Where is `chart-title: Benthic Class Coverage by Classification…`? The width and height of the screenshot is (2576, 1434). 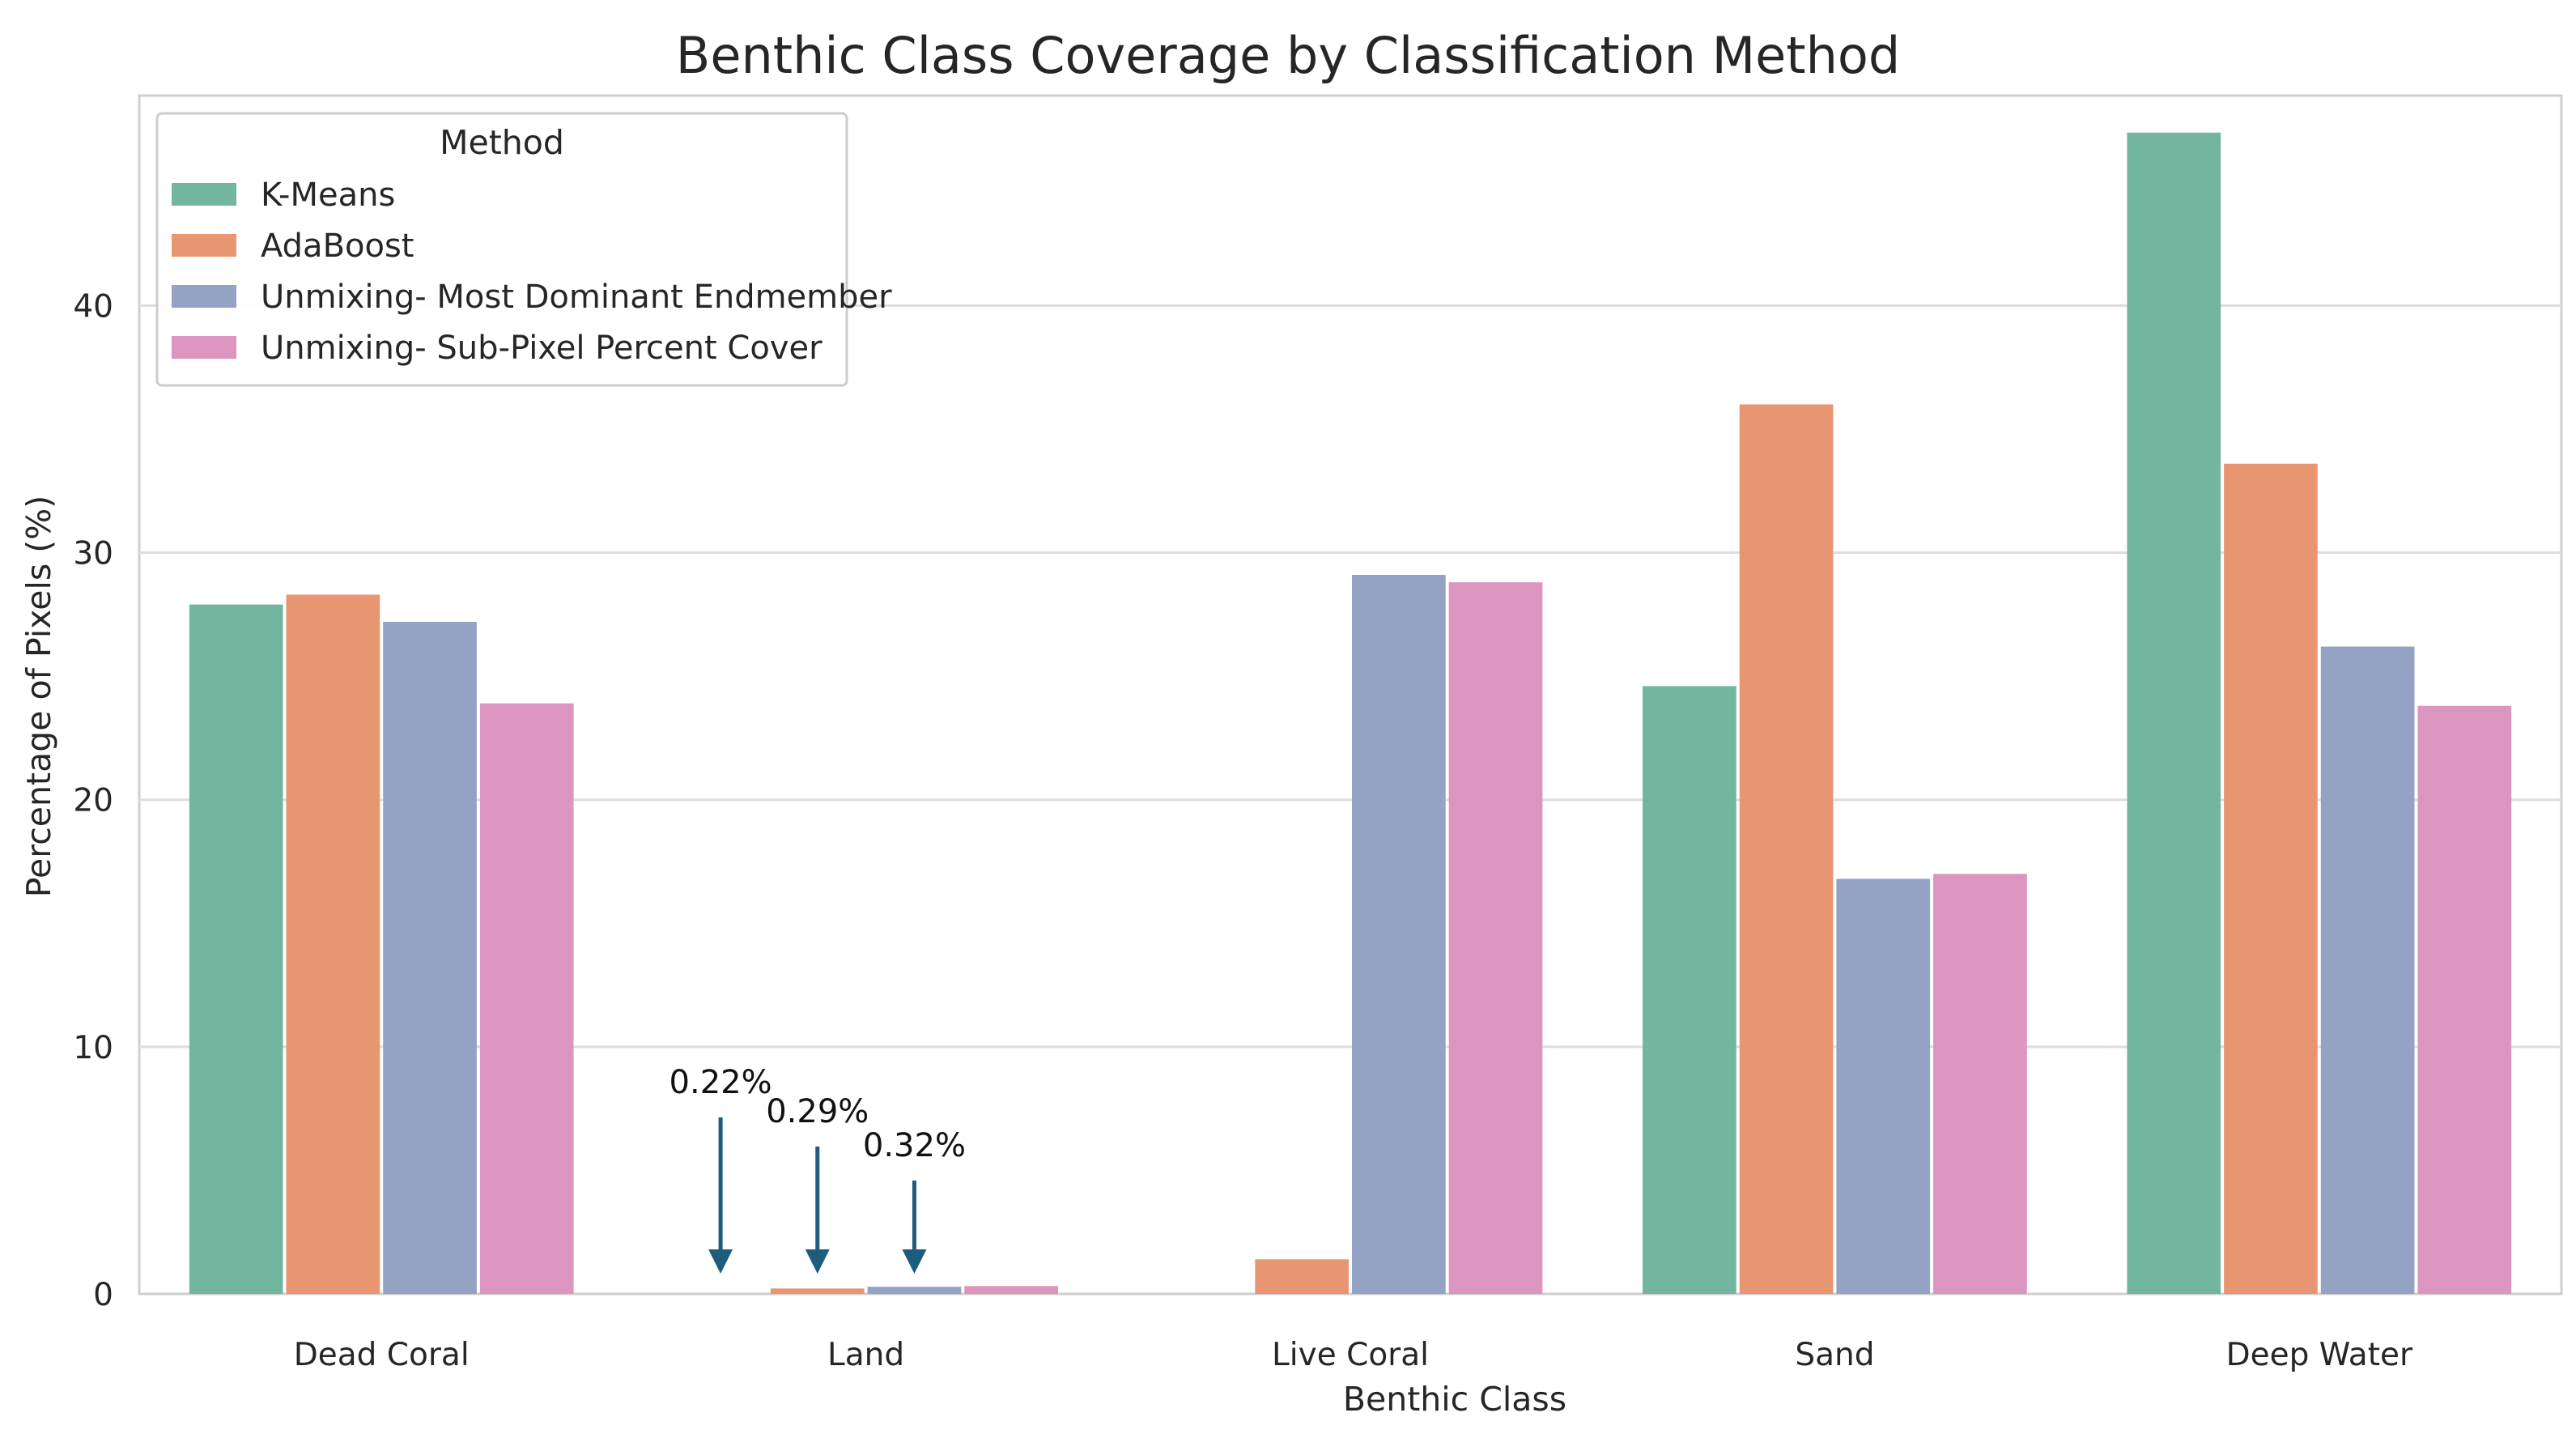
chart-title: Benthic Class Coverage by Classification… is located at coordinates (1288, 55).